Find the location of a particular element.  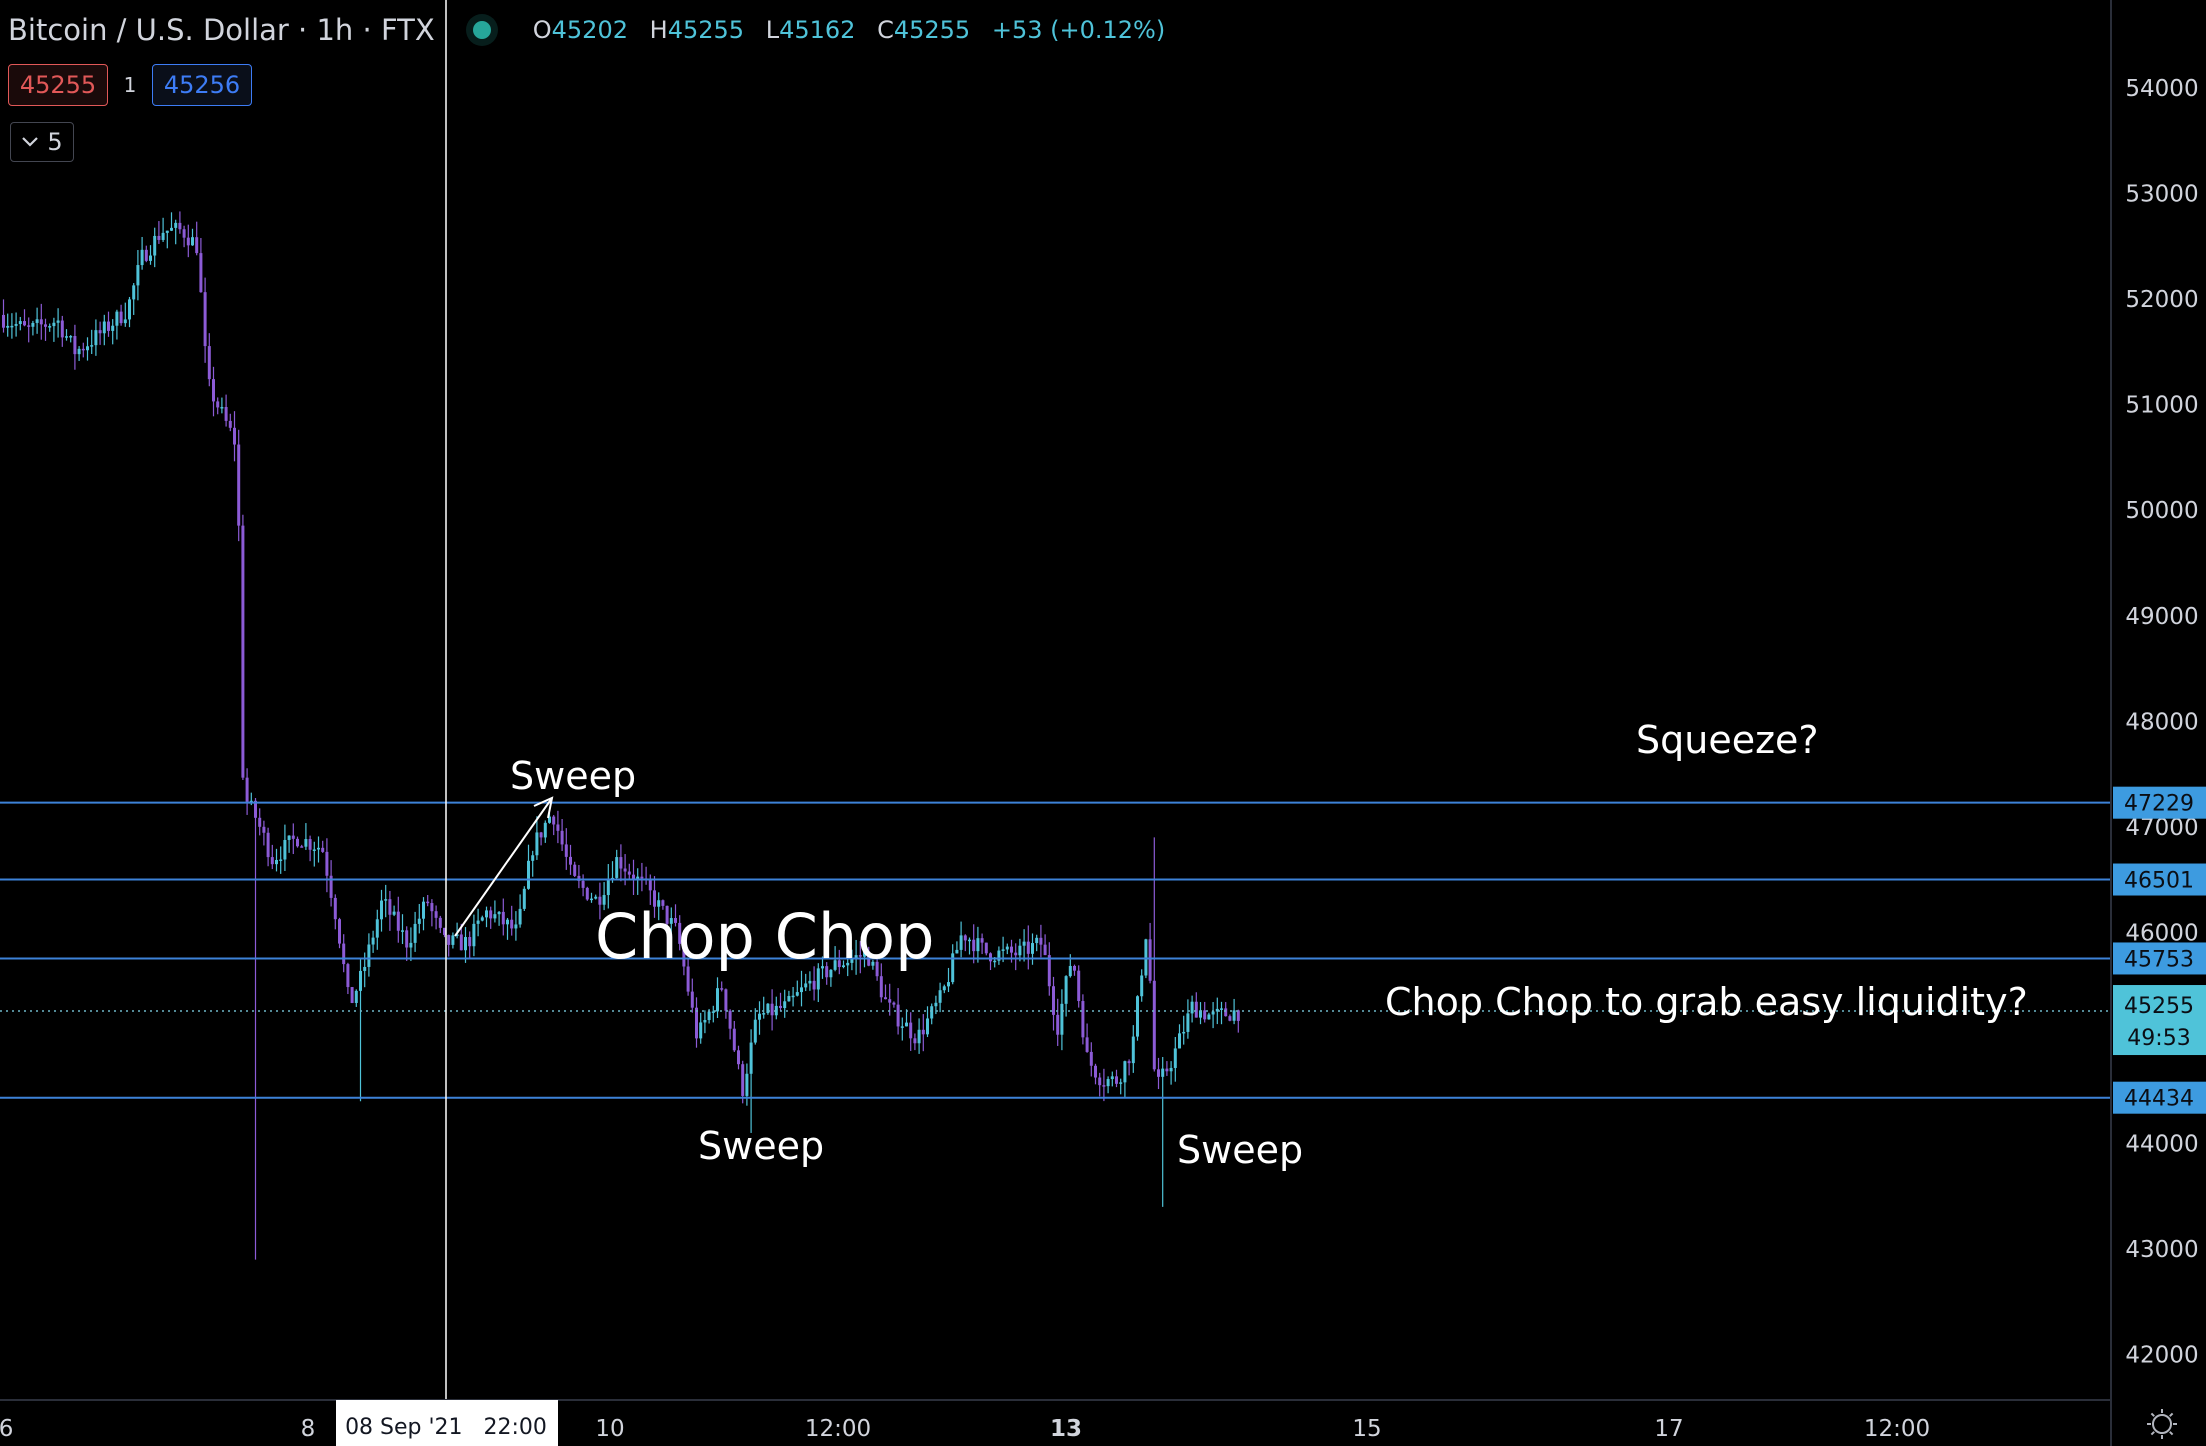

time-axis: 6 8 10 12:00 13 15 17 12:00 is located at coordinates (965, 1429).